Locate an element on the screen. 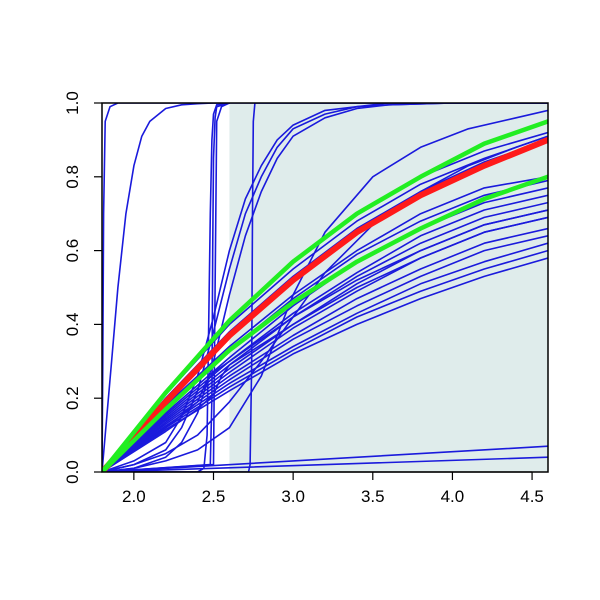  y-tick-label: 0.0 is located at coordinates (72, 472).